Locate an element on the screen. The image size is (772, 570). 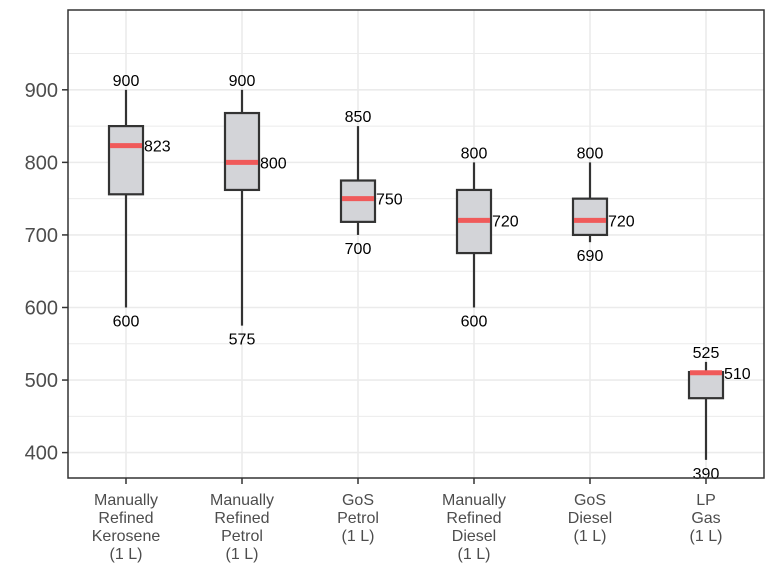
x-tick-label: GoS Petrol (1 L) is located at coordinates (358, 518).